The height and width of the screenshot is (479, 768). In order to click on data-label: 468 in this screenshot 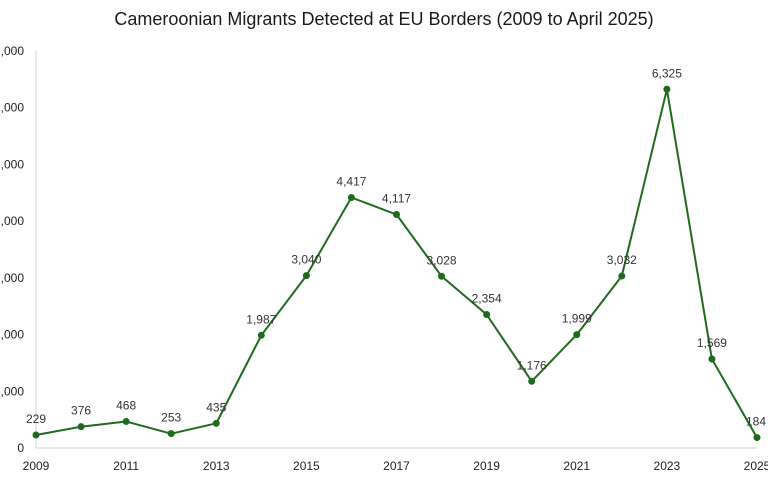, I will do `click(126, 405)`.